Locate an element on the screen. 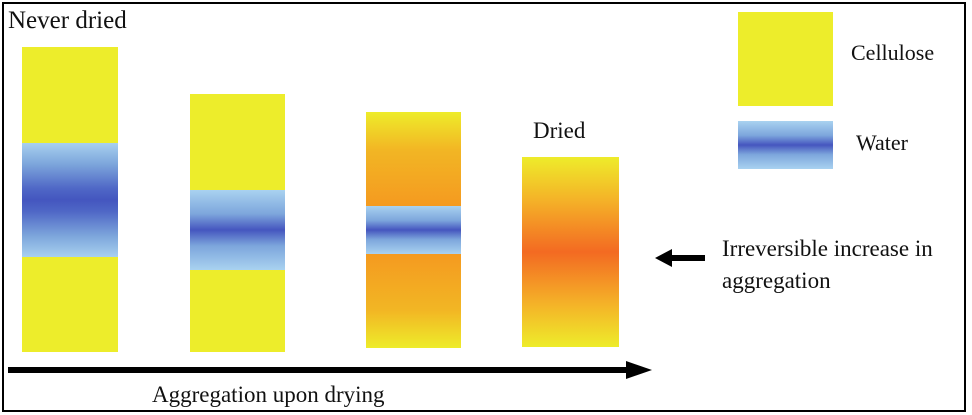 This screenshot has width=972, height=415. left-arrow-icon is located at coordinates (680, 258).